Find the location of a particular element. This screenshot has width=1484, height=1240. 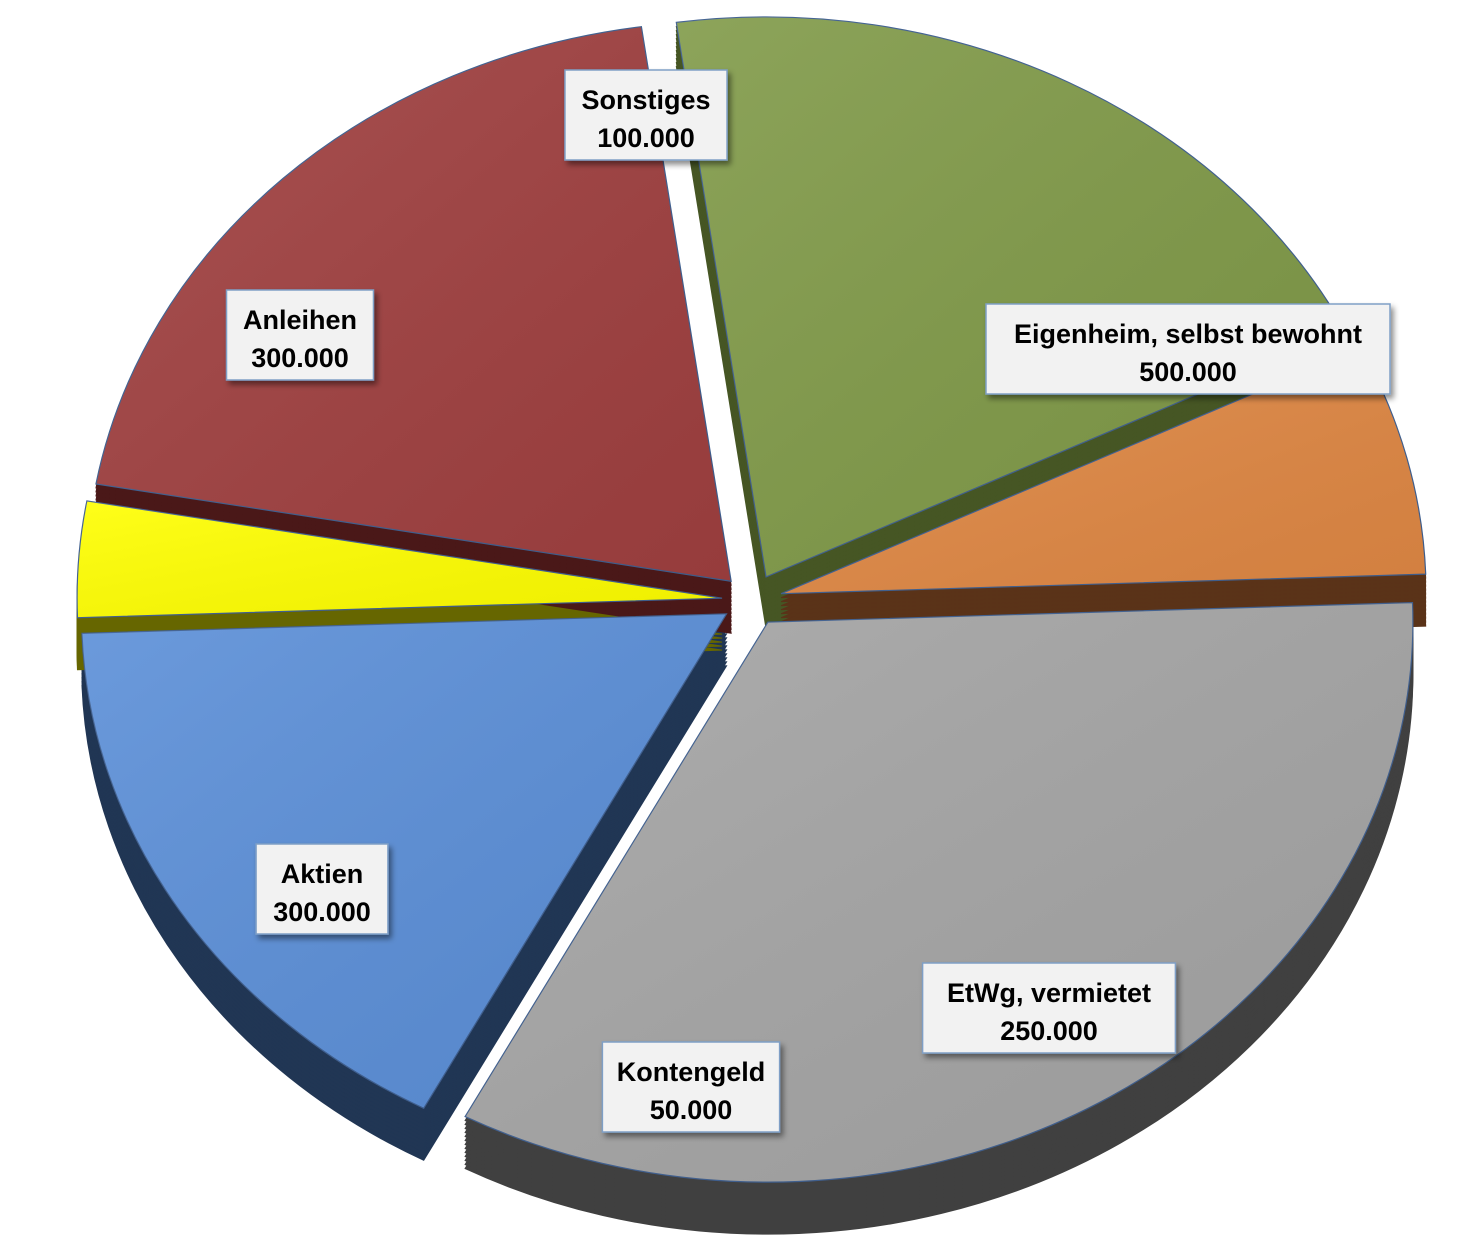

data-label-name: Aktien is located at coordinates (322, 874).